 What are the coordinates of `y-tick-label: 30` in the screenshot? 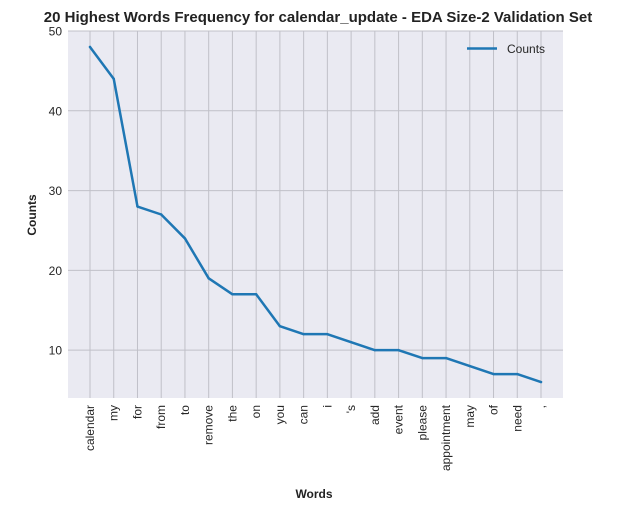 It's located at (56, 191).